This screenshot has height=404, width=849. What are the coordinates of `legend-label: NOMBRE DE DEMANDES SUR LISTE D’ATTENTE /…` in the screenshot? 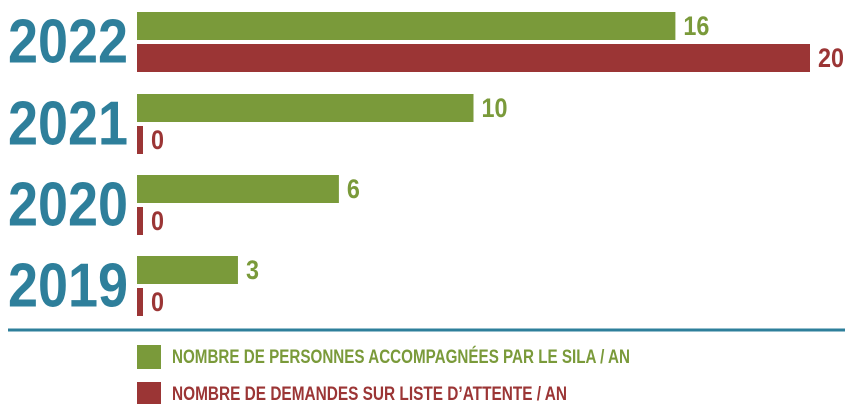 It's located at (369, 394).